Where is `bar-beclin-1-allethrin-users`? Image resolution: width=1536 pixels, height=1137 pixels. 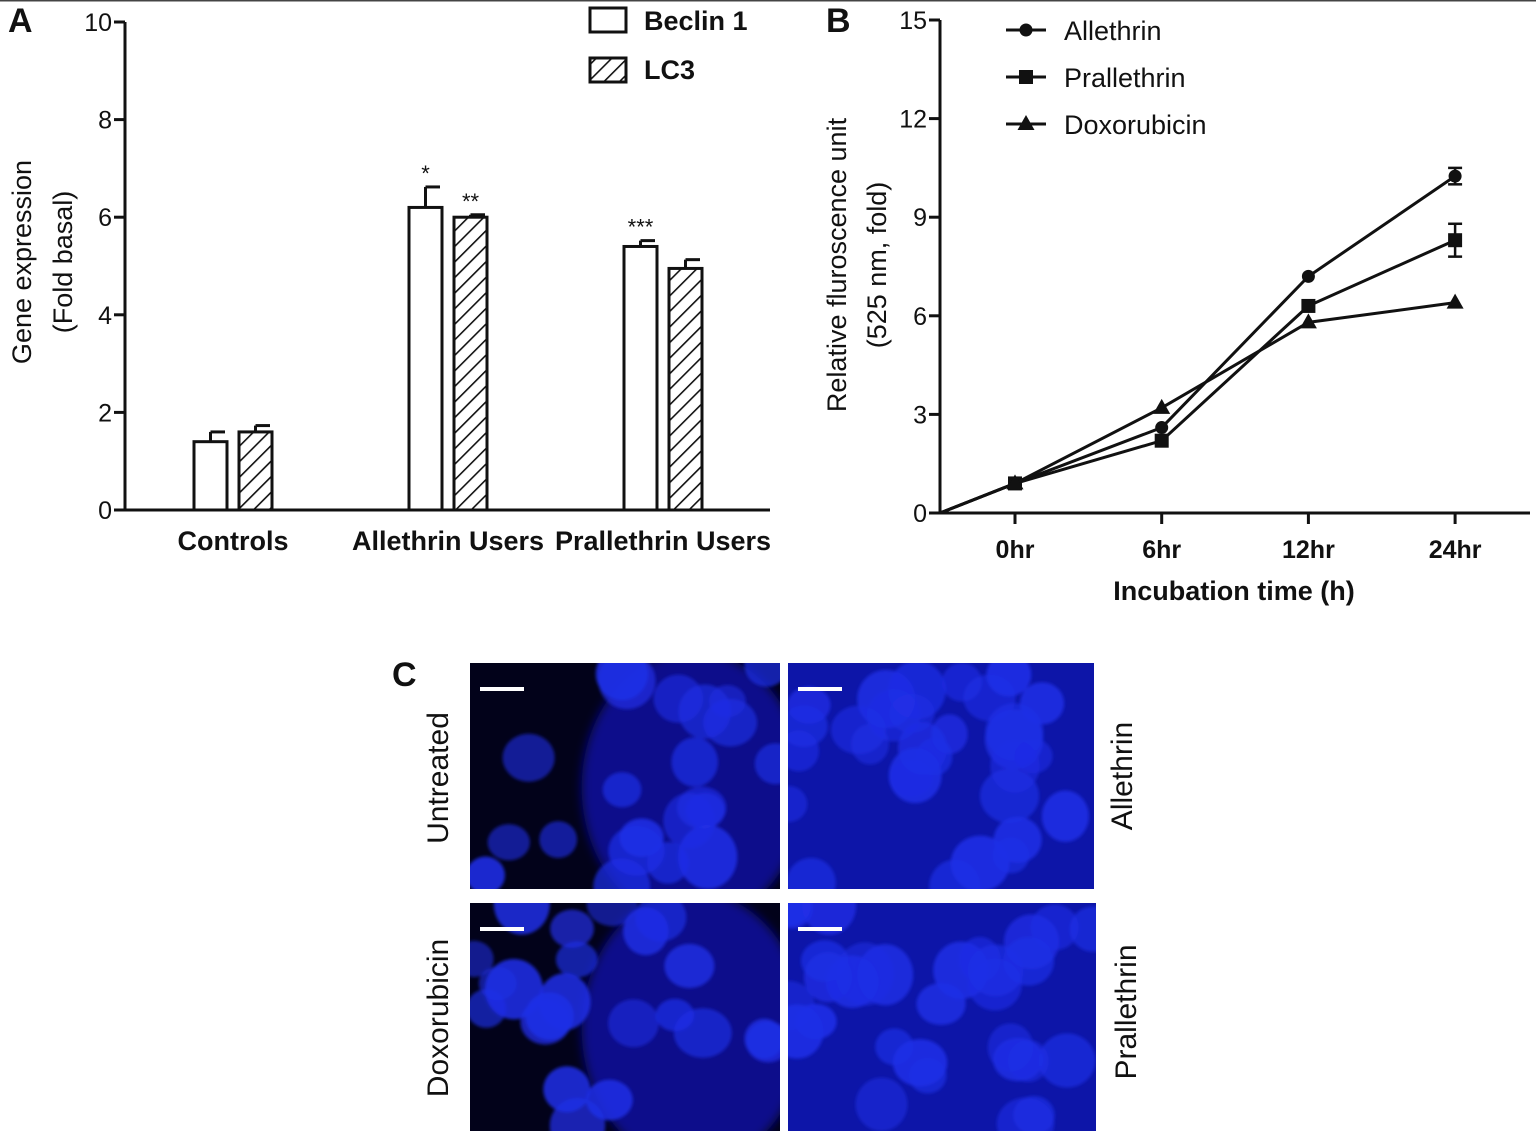
bar-beclin-1-allethrin-users is located at coordinates (425, 358).